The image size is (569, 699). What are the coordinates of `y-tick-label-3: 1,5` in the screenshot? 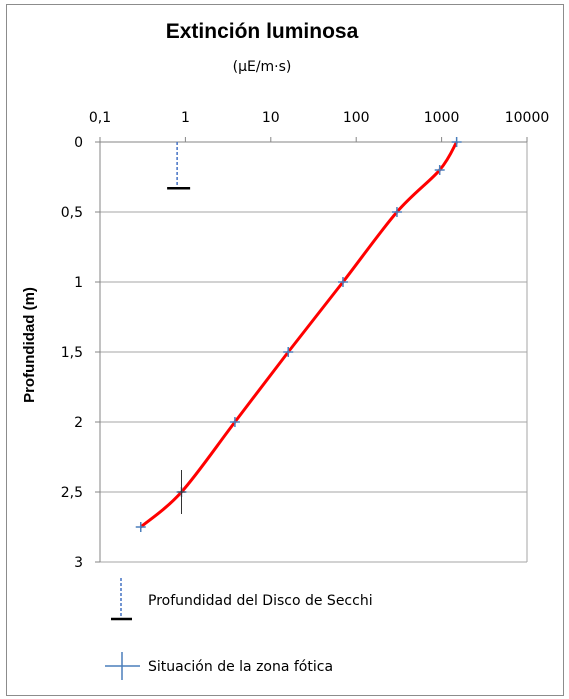 It's located at (72, 353).